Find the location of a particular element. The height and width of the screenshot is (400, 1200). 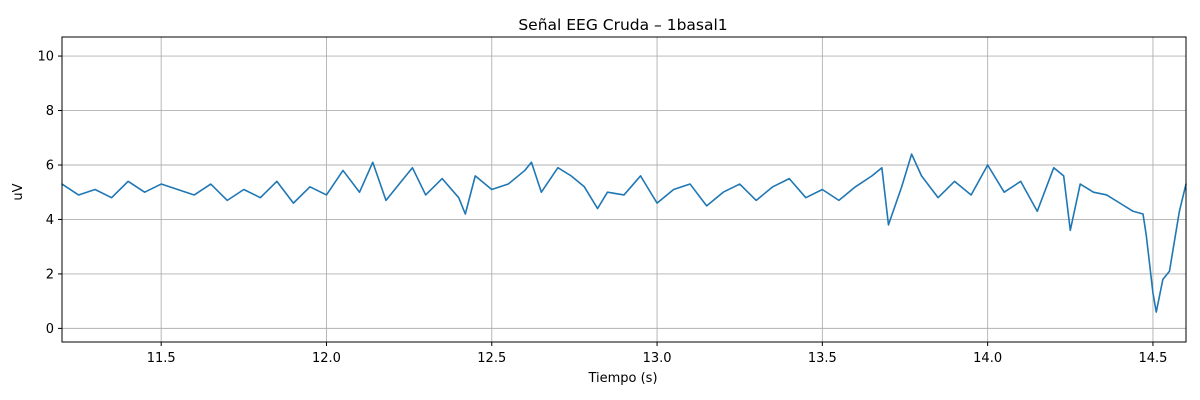

y-tick-label: 6 is located at coordinates (50, 165).